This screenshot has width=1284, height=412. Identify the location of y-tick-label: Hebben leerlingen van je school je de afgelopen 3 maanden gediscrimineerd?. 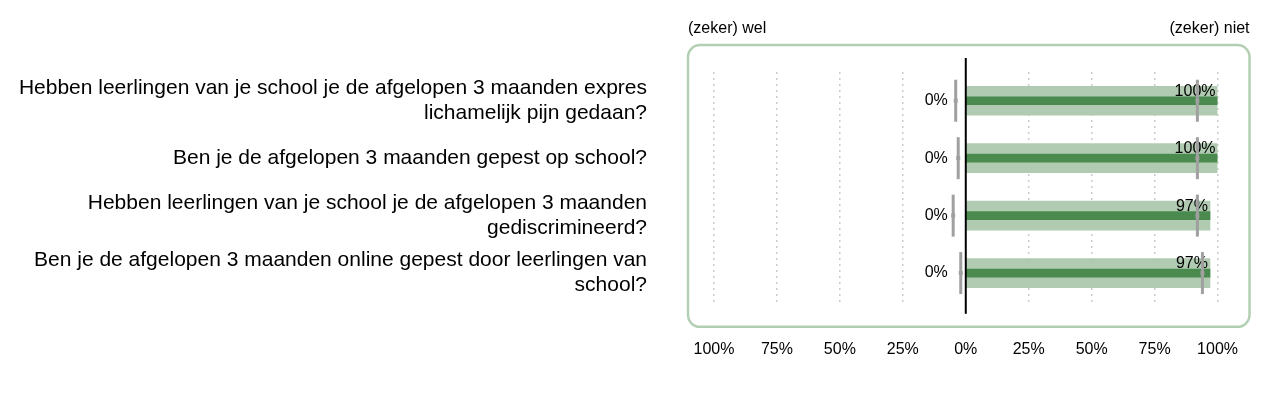
(367, 214).